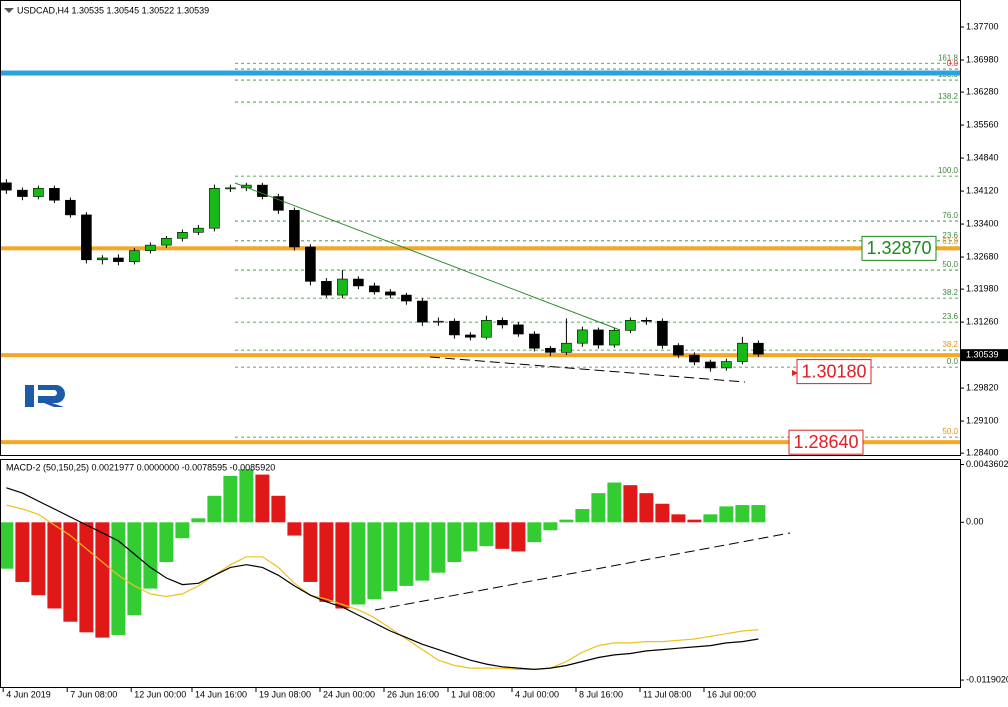 The height and width of the screenshot is (707, 1008). I want to click on level-marker, so click(795, 373).